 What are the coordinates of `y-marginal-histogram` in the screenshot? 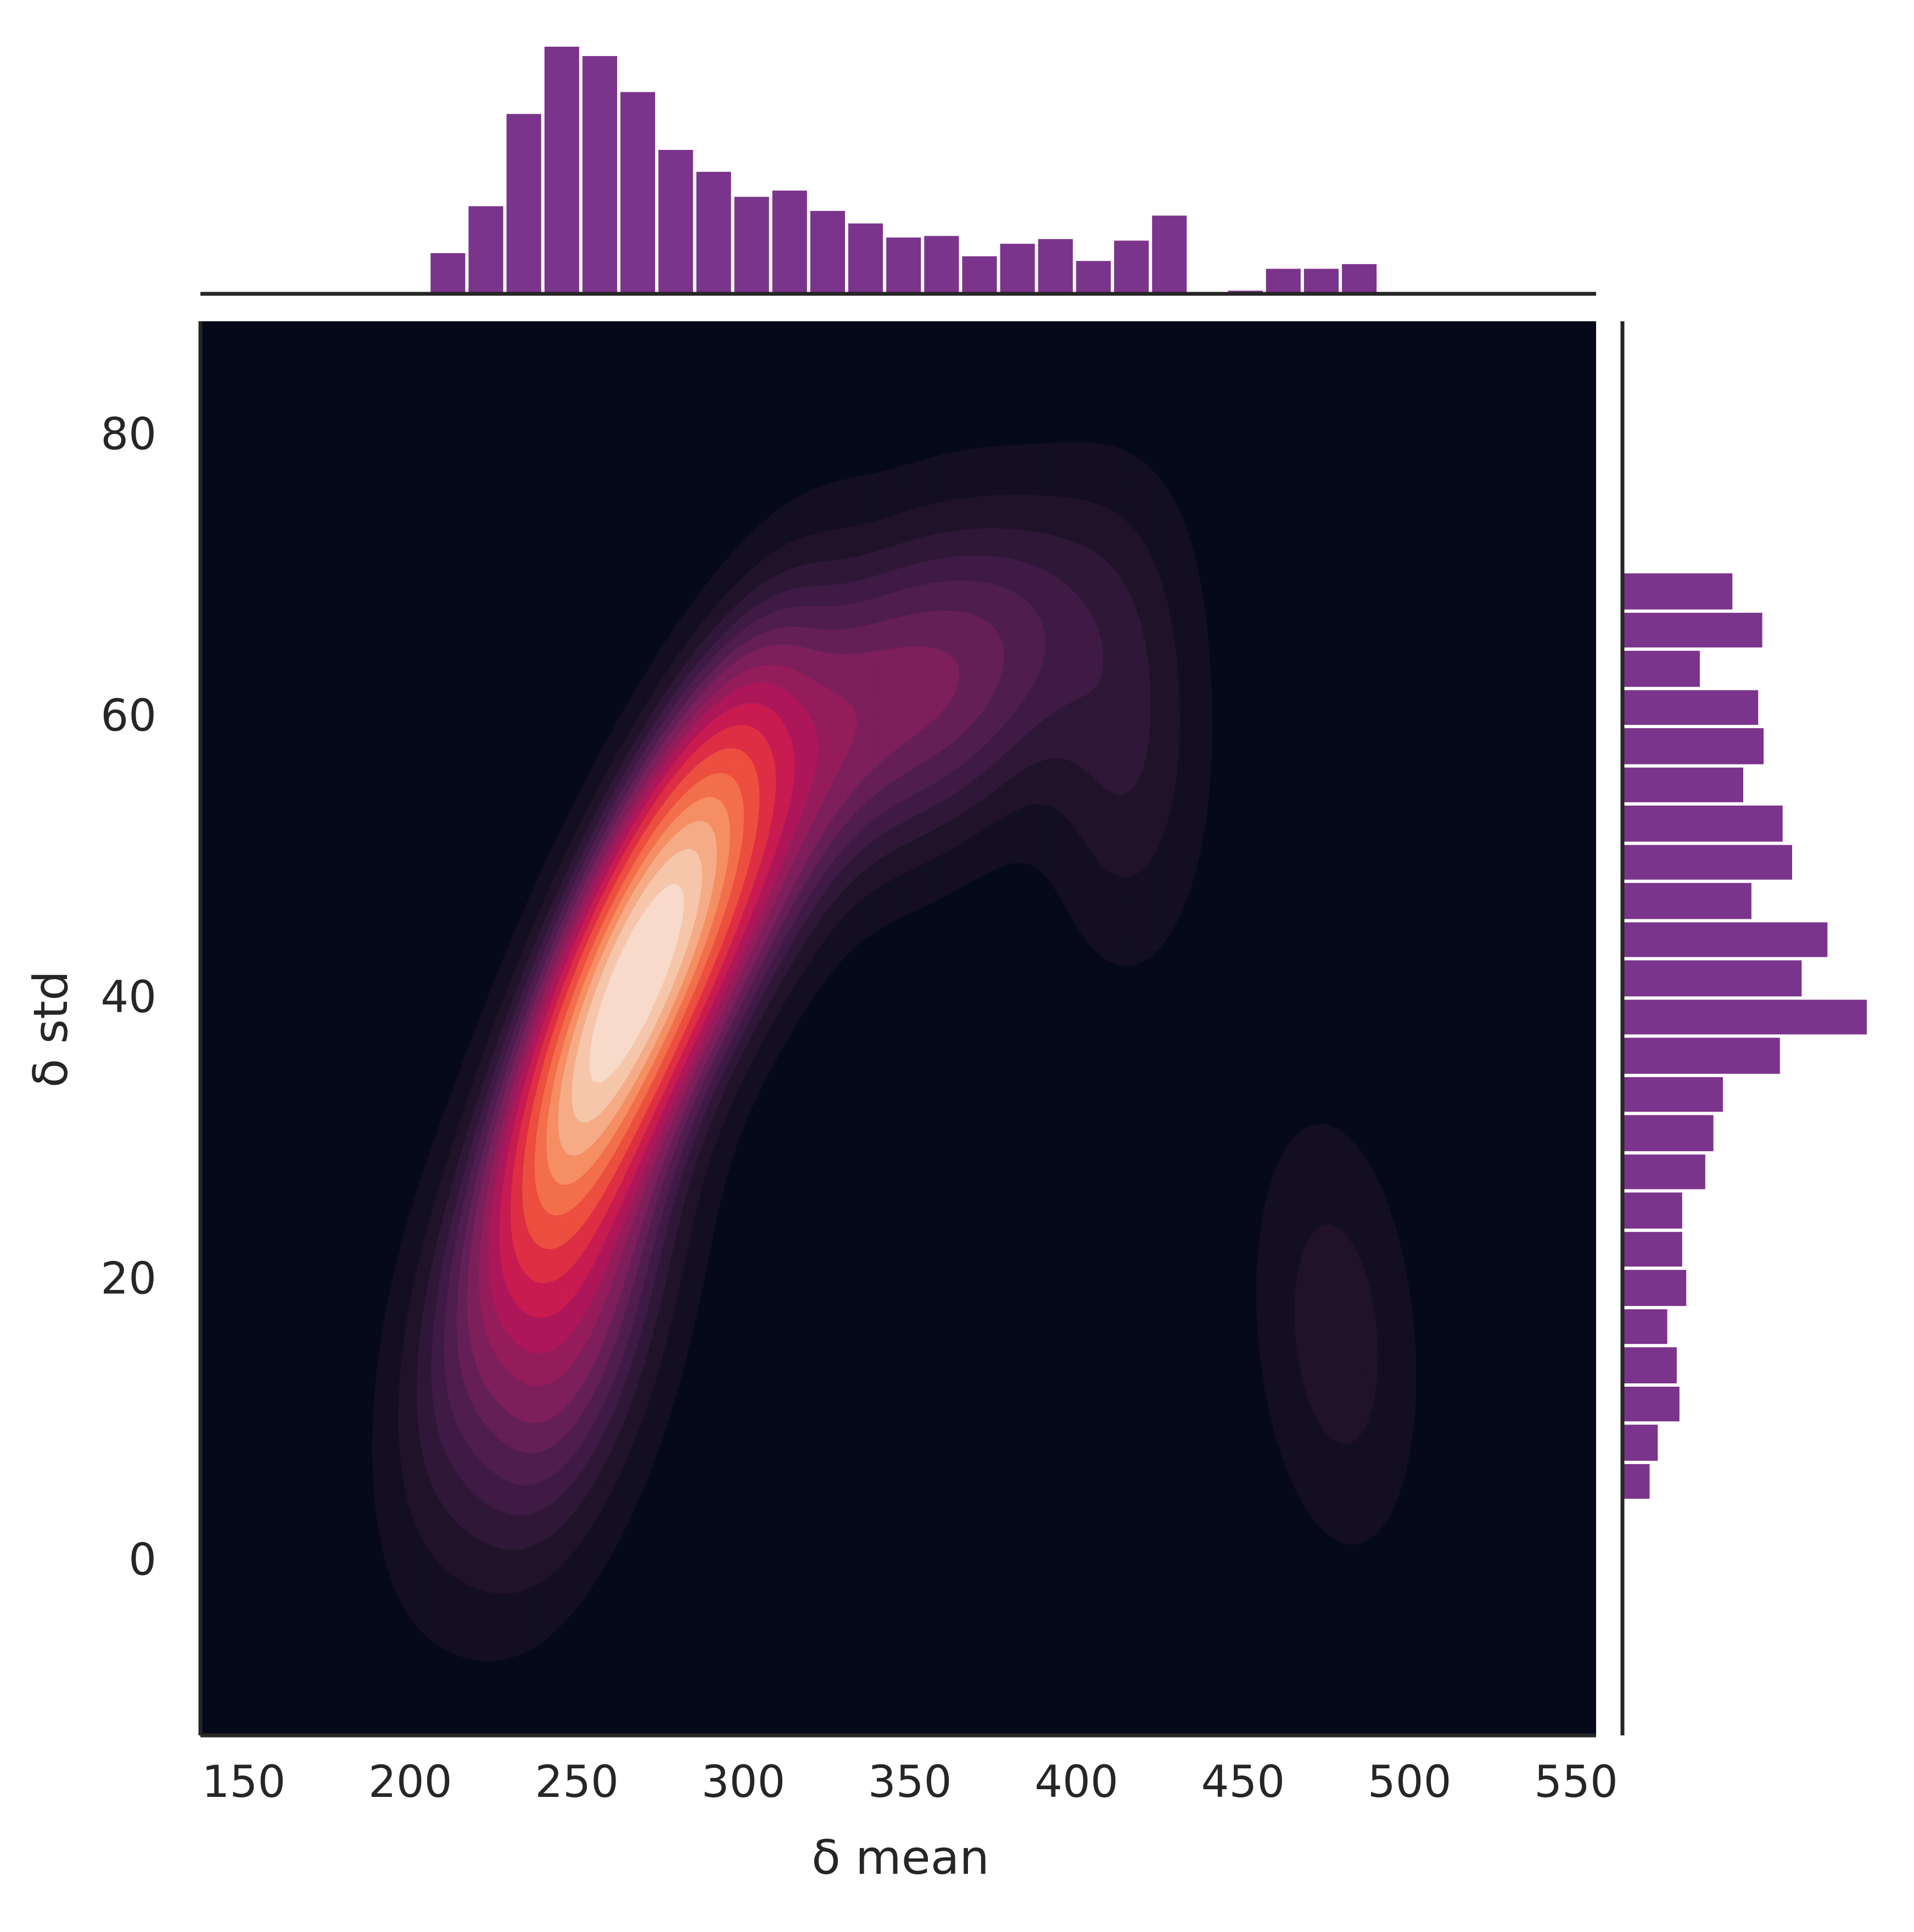 It's located at (1744, 1036).